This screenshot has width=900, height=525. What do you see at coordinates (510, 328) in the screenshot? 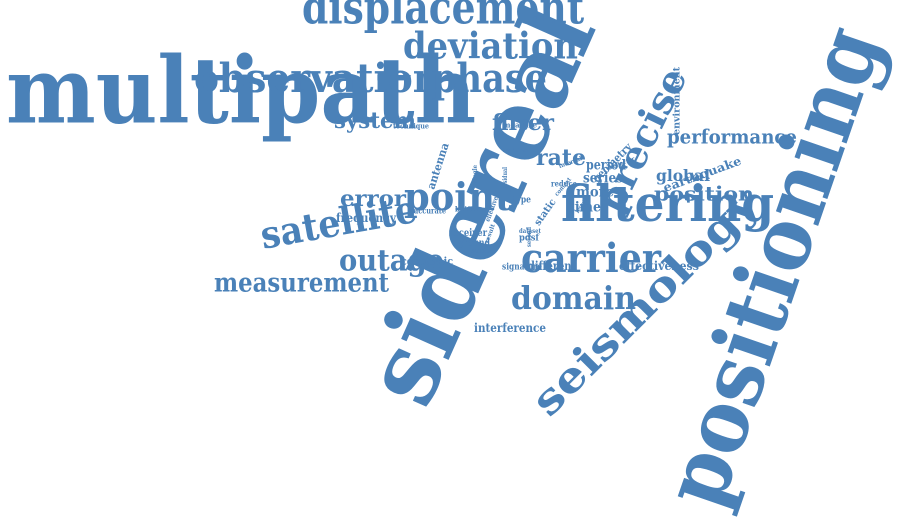
I see `word-interference: interference` at bounding box center [510, 328].